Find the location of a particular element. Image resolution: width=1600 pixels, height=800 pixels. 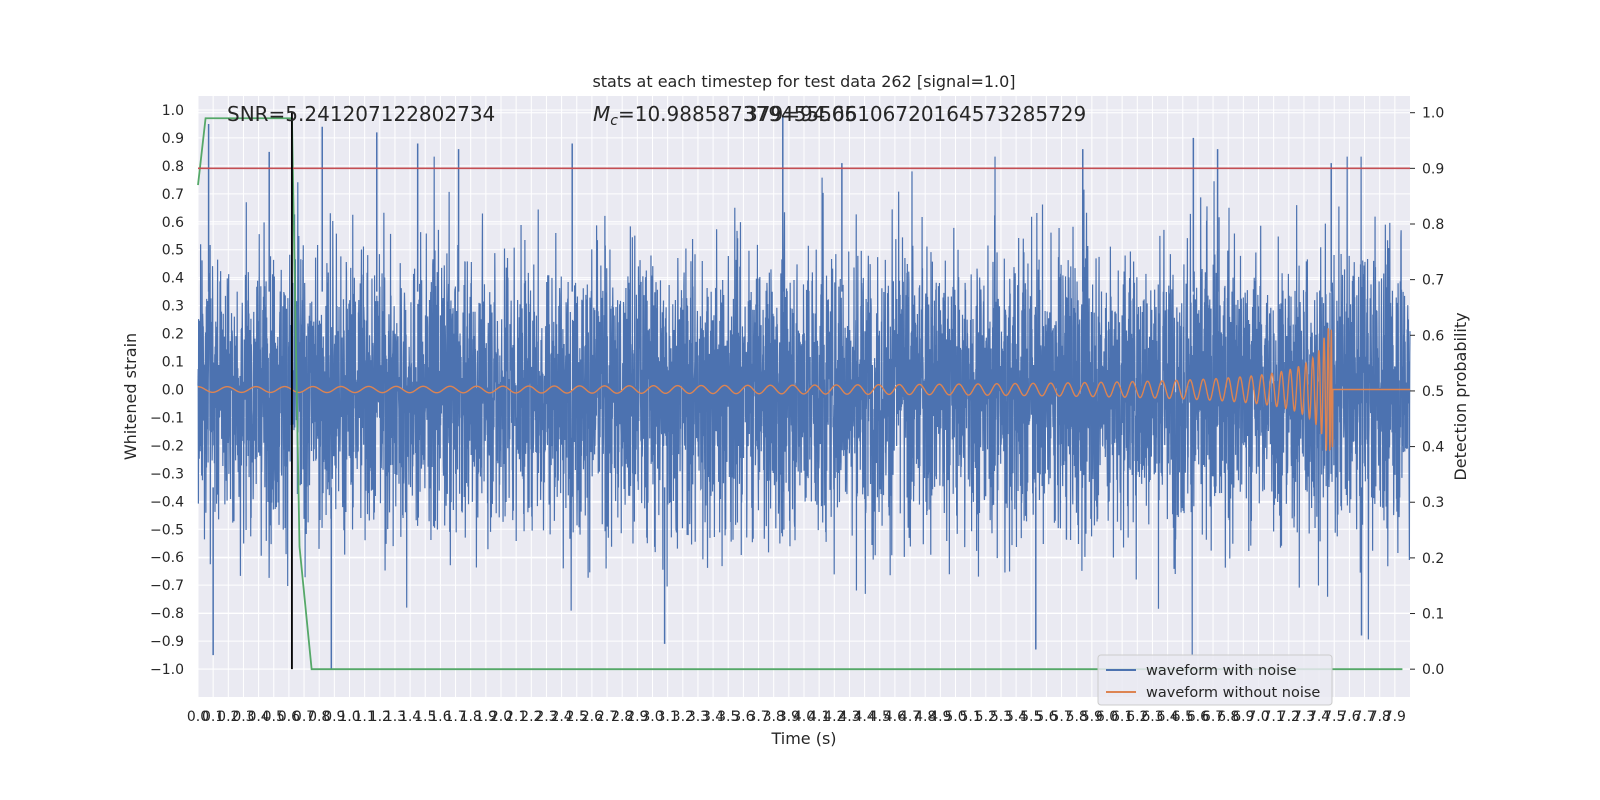

y-right-tick-label: 0.4 is located at coordinates (1433, 448).